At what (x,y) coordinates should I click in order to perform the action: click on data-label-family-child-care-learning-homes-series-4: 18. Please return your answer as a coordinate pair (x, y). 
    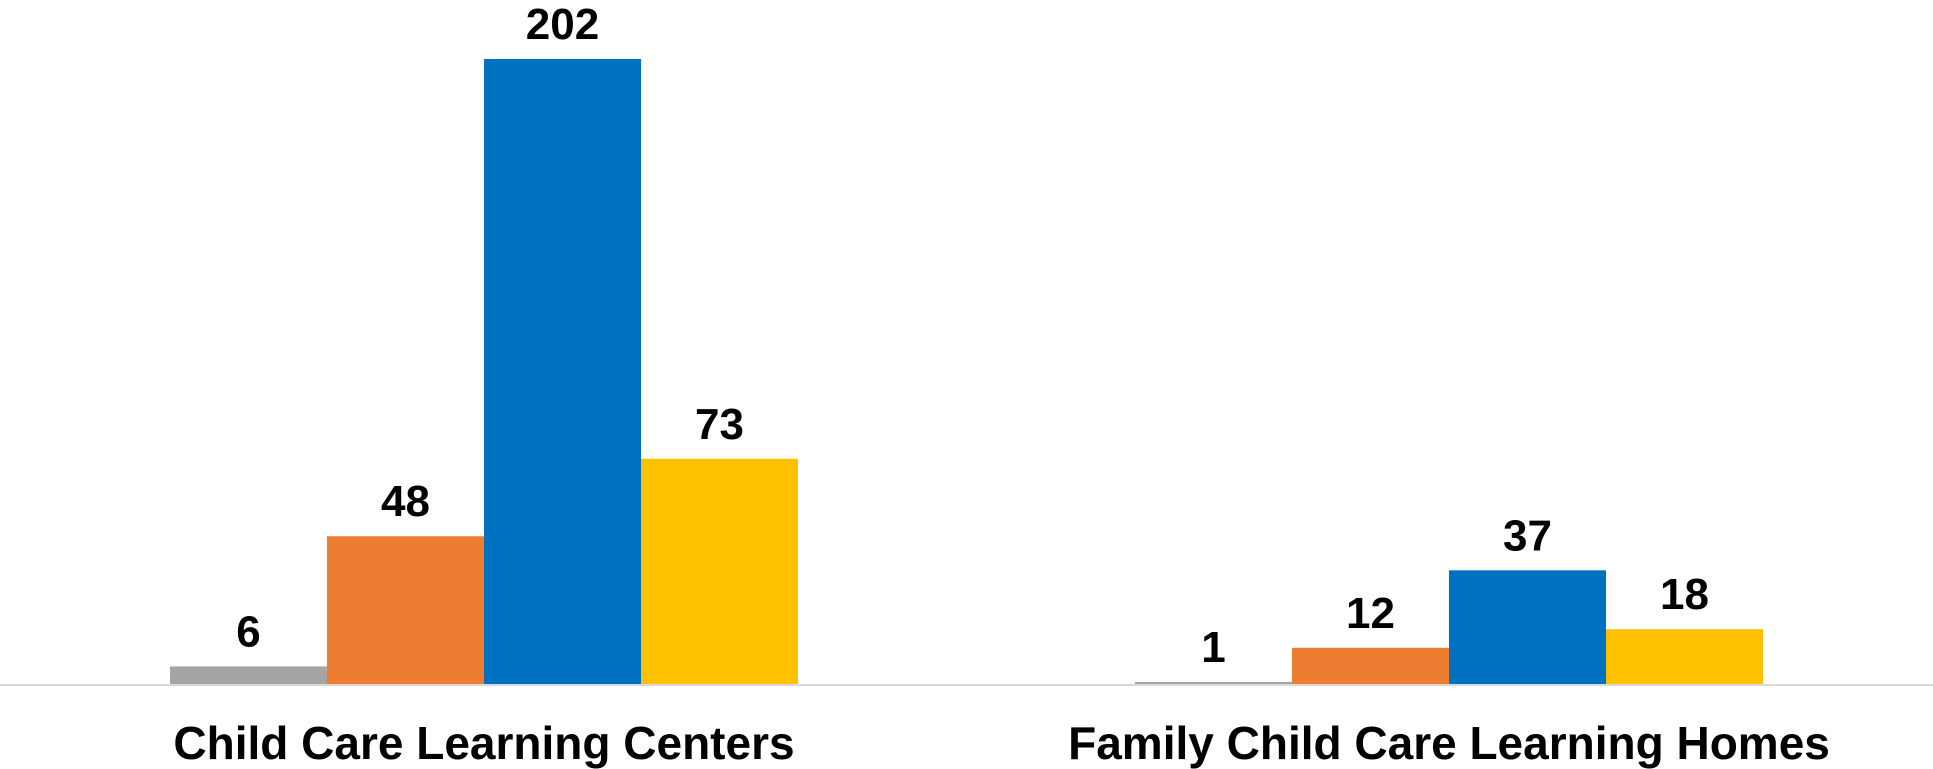
    Looking at the image, I should click on (1684, 594).